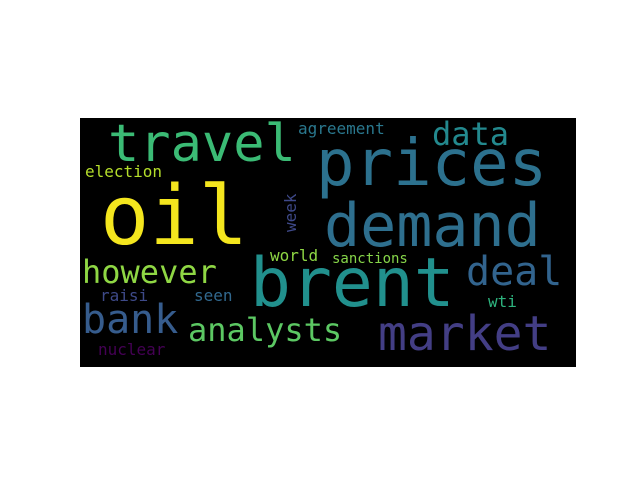  Describe the element at coordinates (514, 272) in the screenshot. I see `word-deal: deal` at that location.